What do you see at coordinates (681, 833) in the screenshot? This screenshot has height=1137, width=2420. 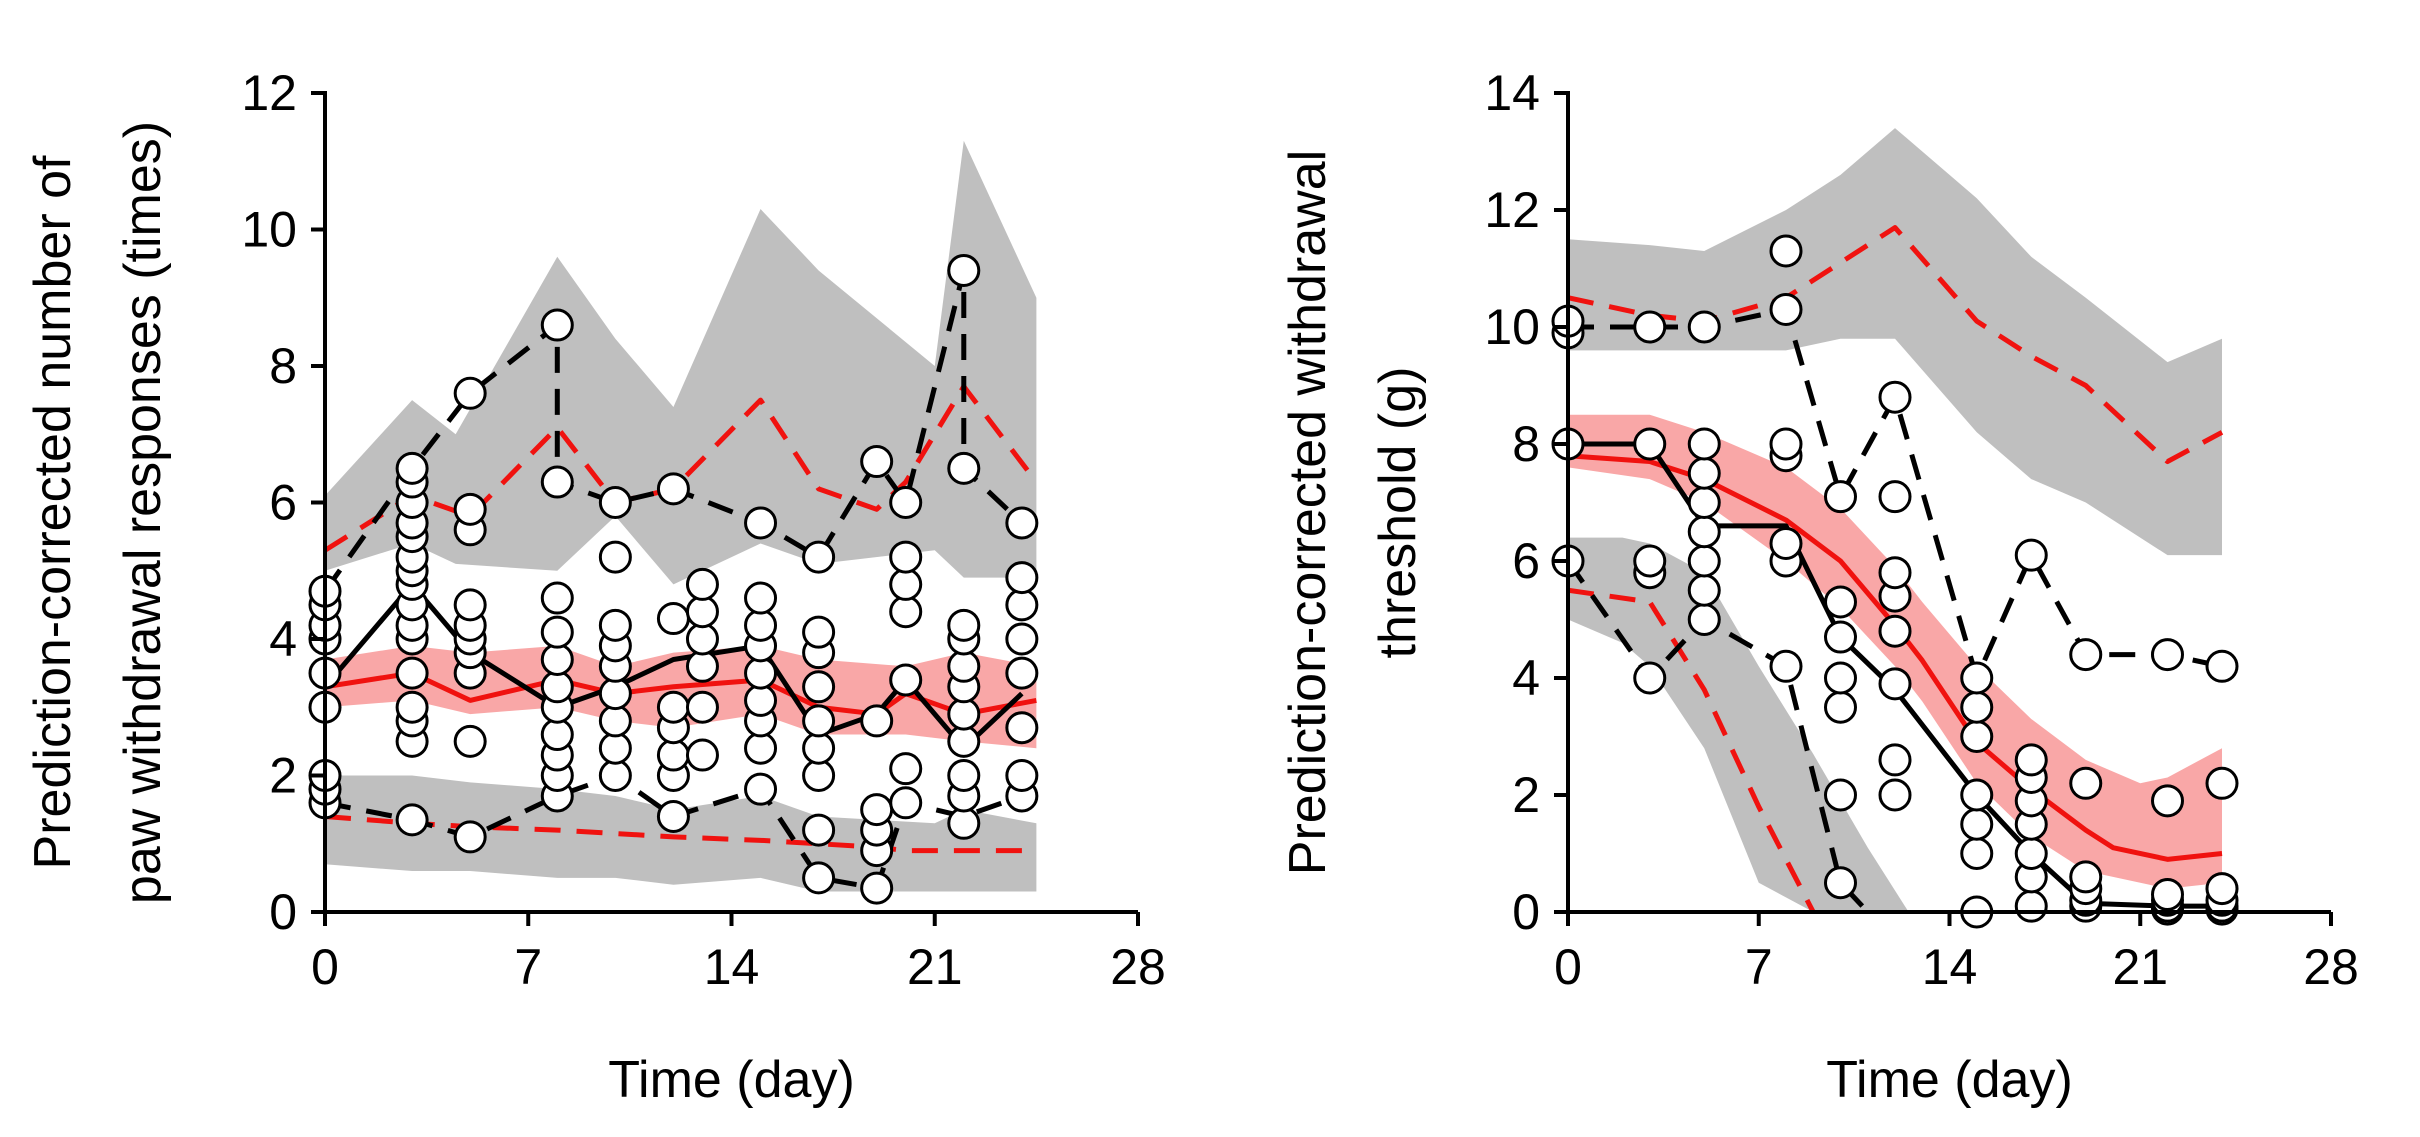 I see `band-lower-pi` at bounding box center [681, 833].